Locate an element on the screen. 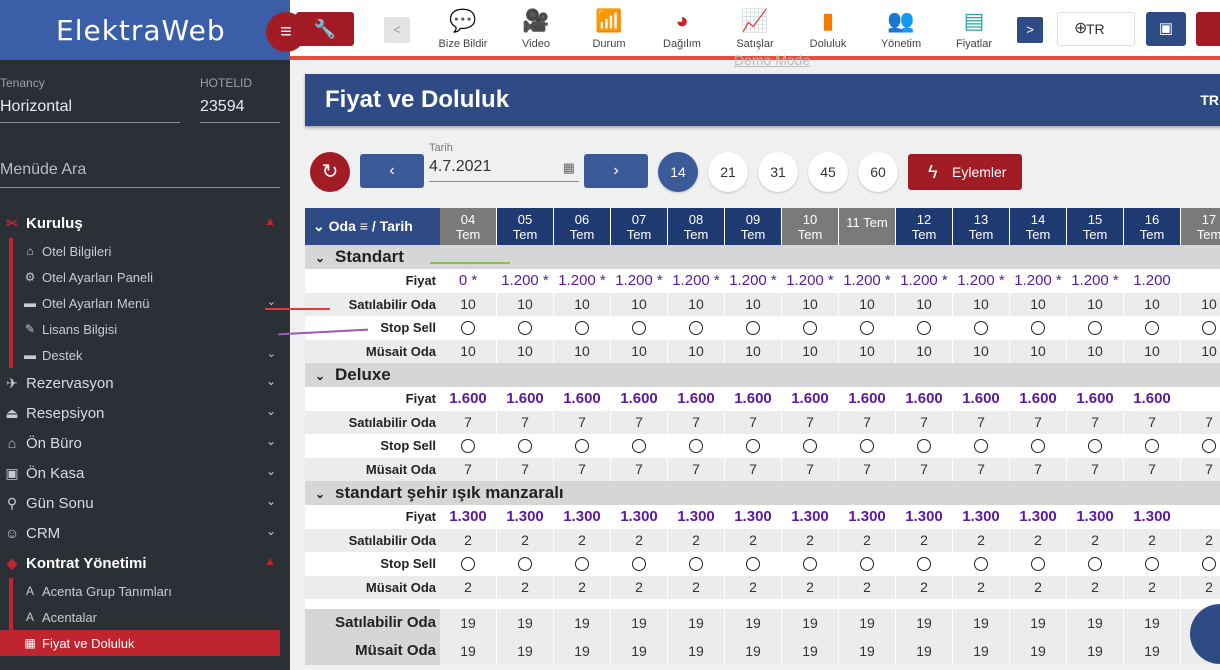 Image resolution: width=1220 pixels, height=670 pixels. submenu-item: ▦ Fiyat ve Doluluk is located at coordinates (140, 643).